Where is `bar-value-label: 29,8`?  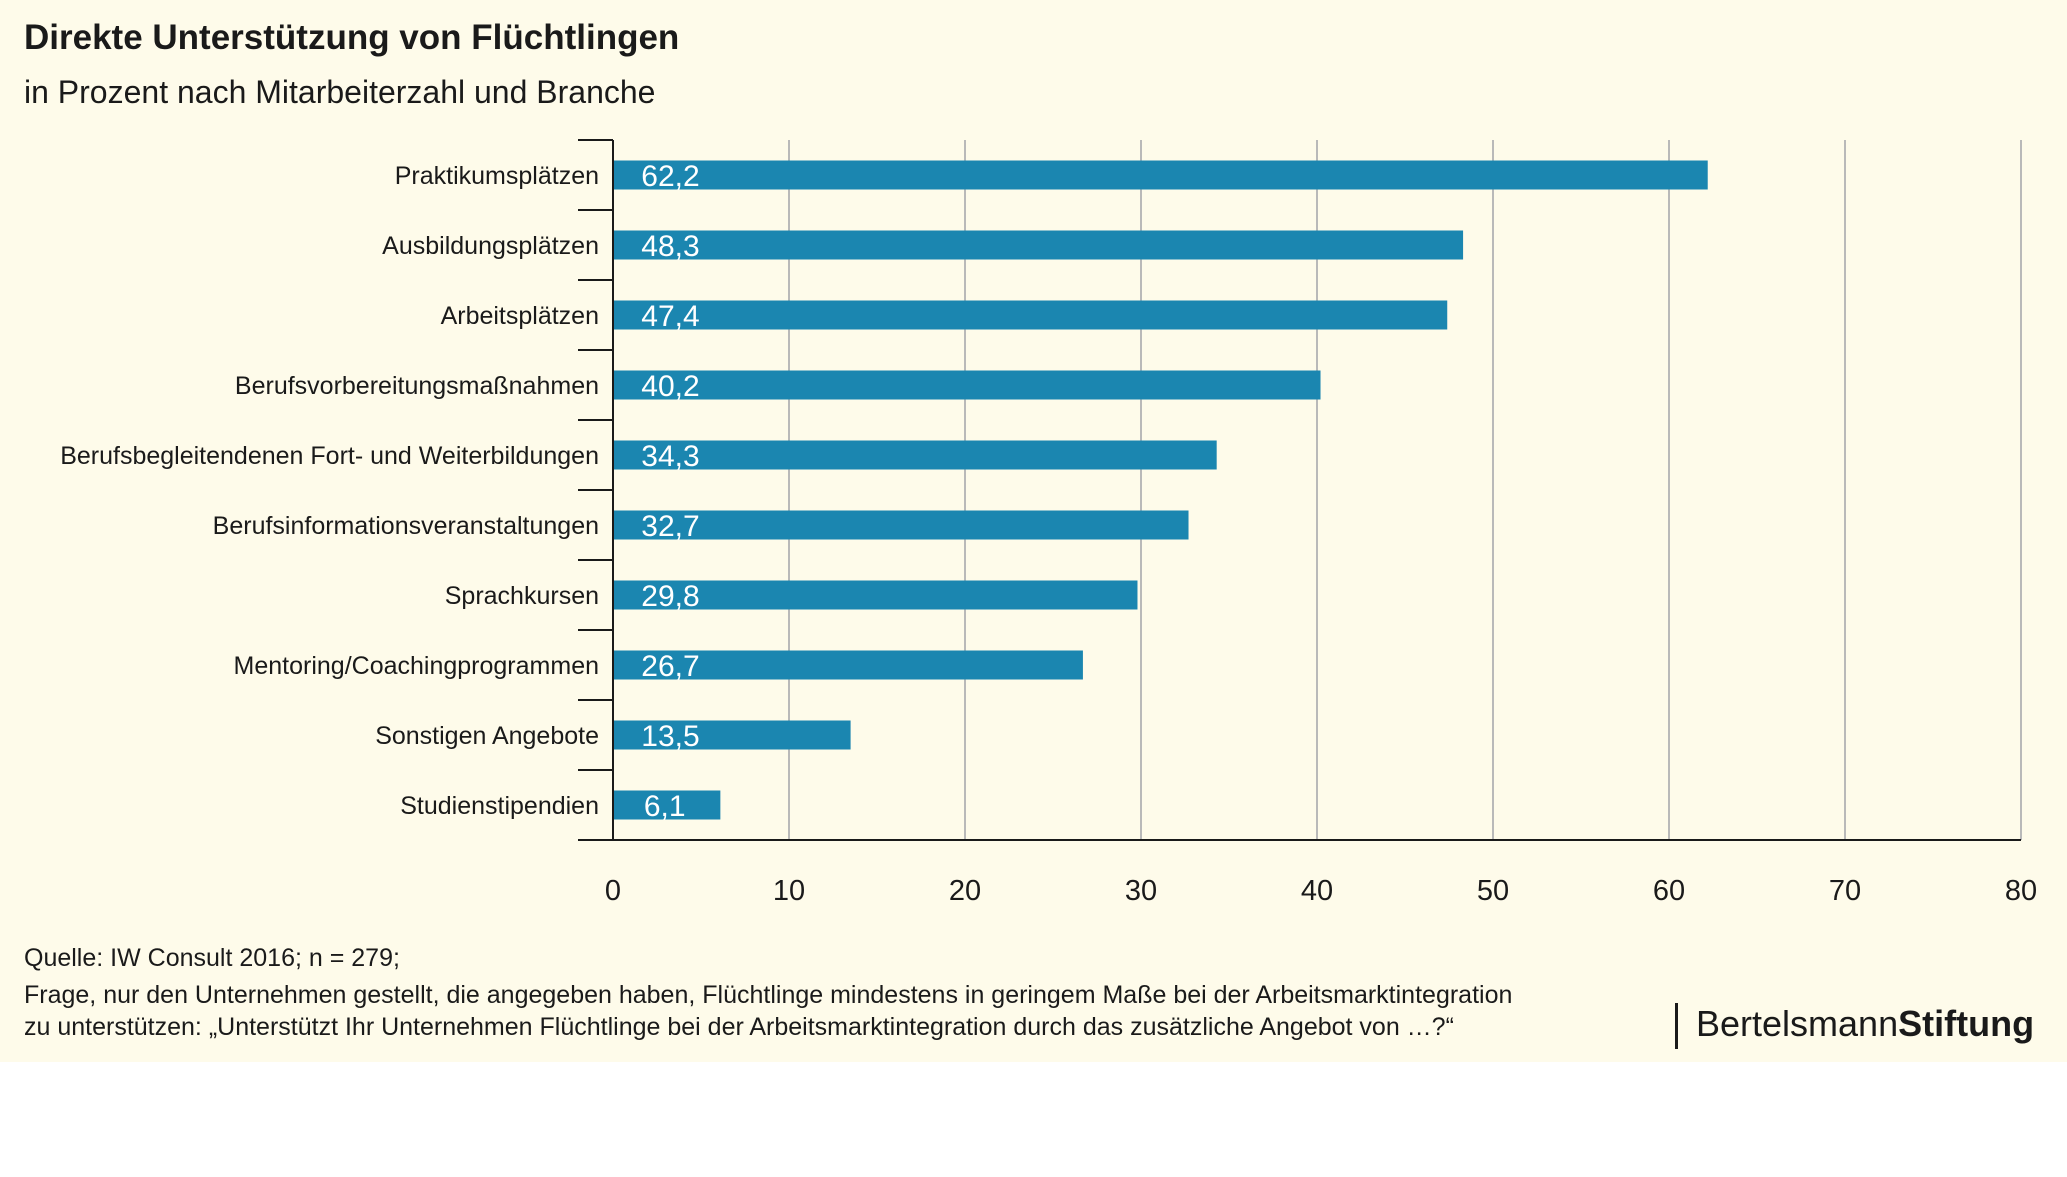 bar-value-label: 29,8 is located at coordinates (670, 596).